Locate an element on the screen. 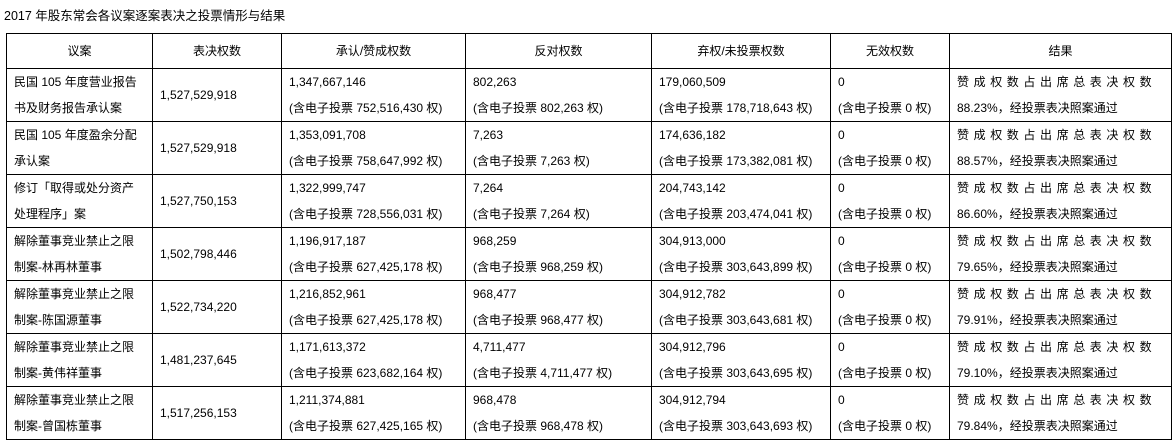 This screenshot has height=443, width=1176. approve-value: 1,347,667,146 is located at coordinates (327, 82).